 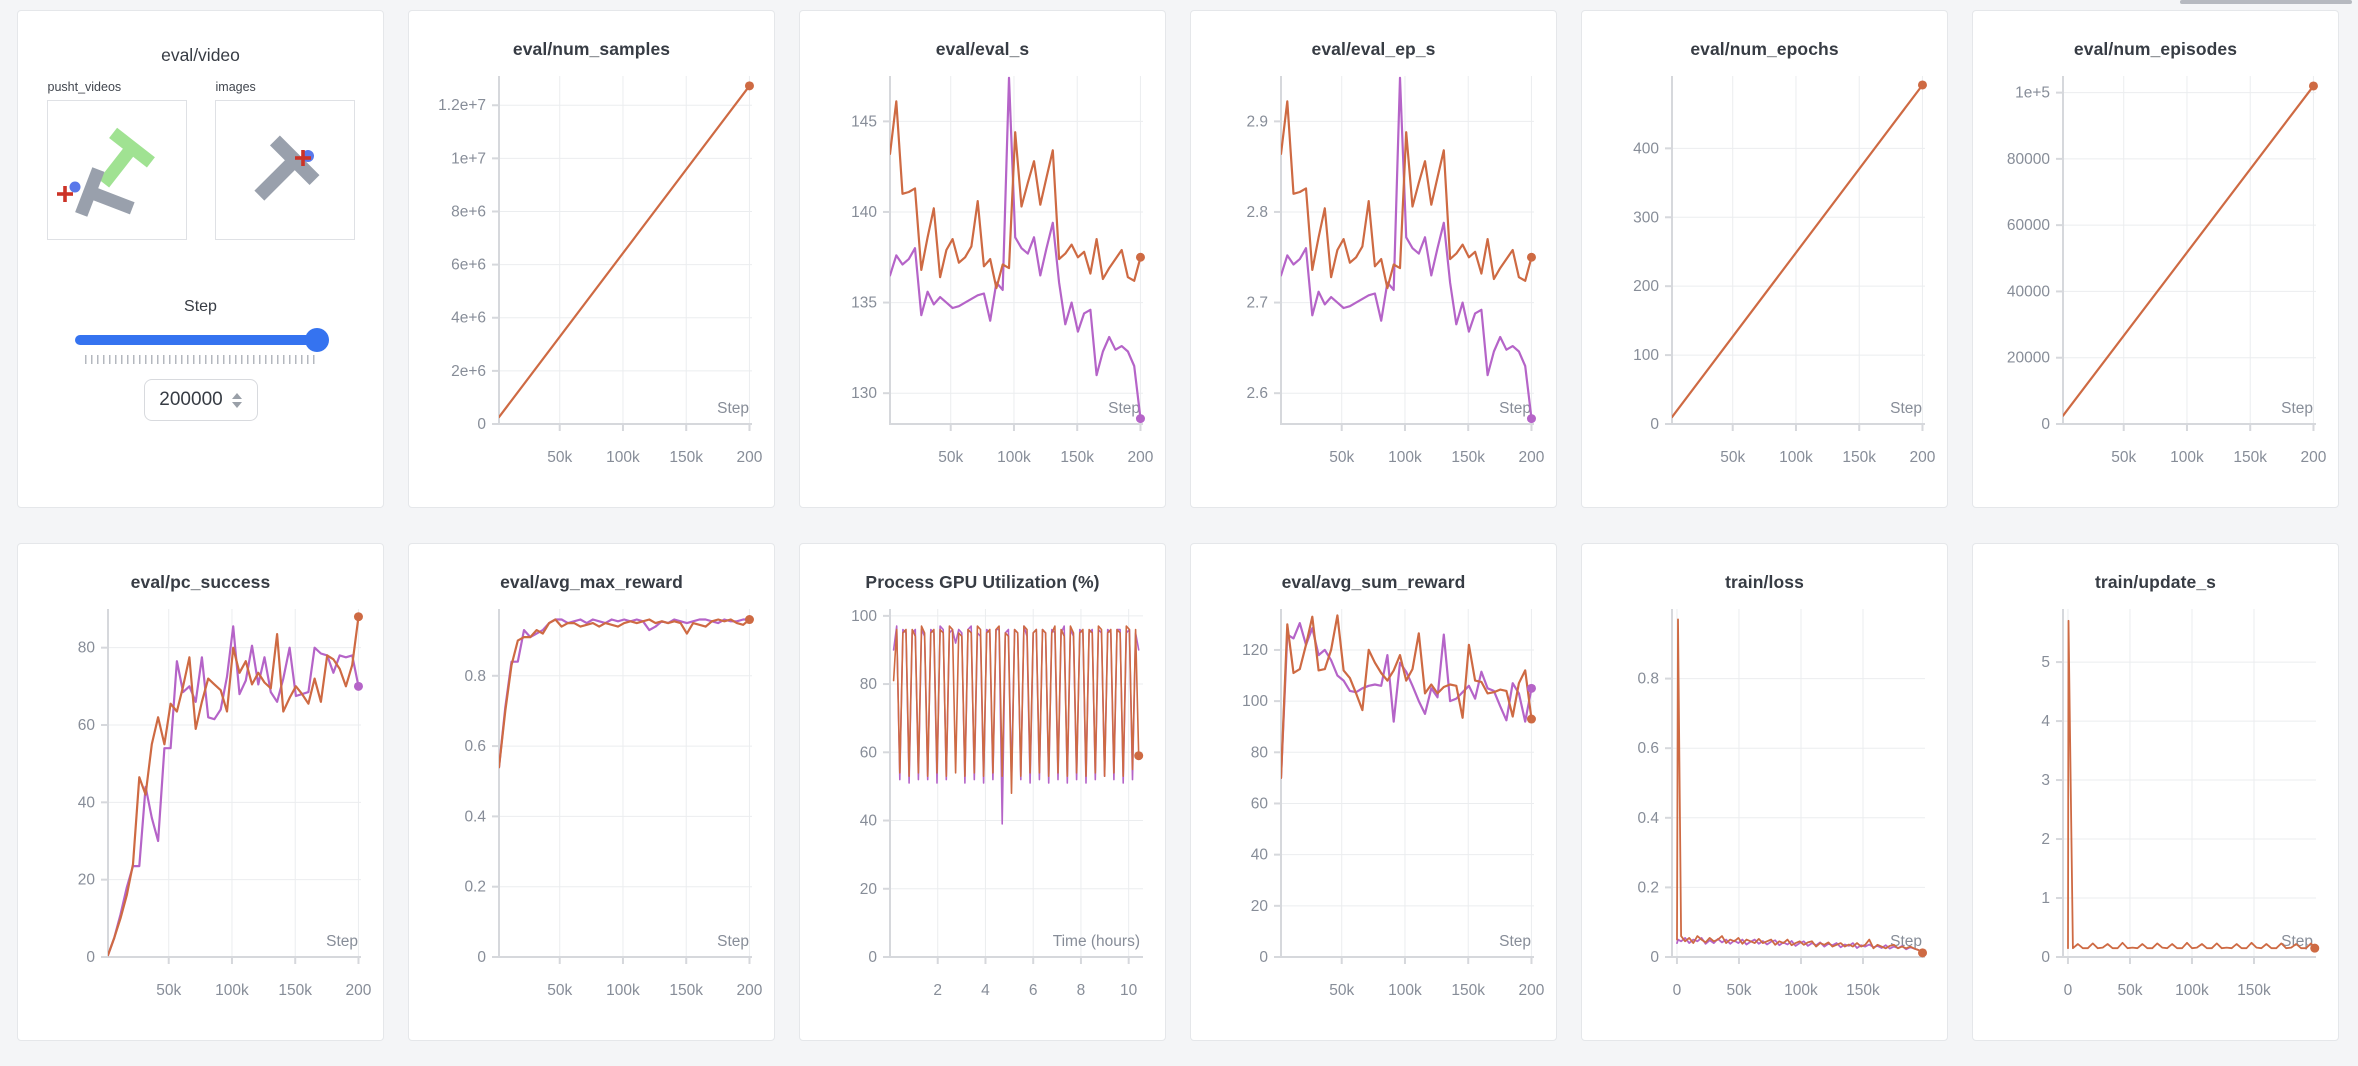 I want to click on svg-text: 400, so click(x=1646, y=148).